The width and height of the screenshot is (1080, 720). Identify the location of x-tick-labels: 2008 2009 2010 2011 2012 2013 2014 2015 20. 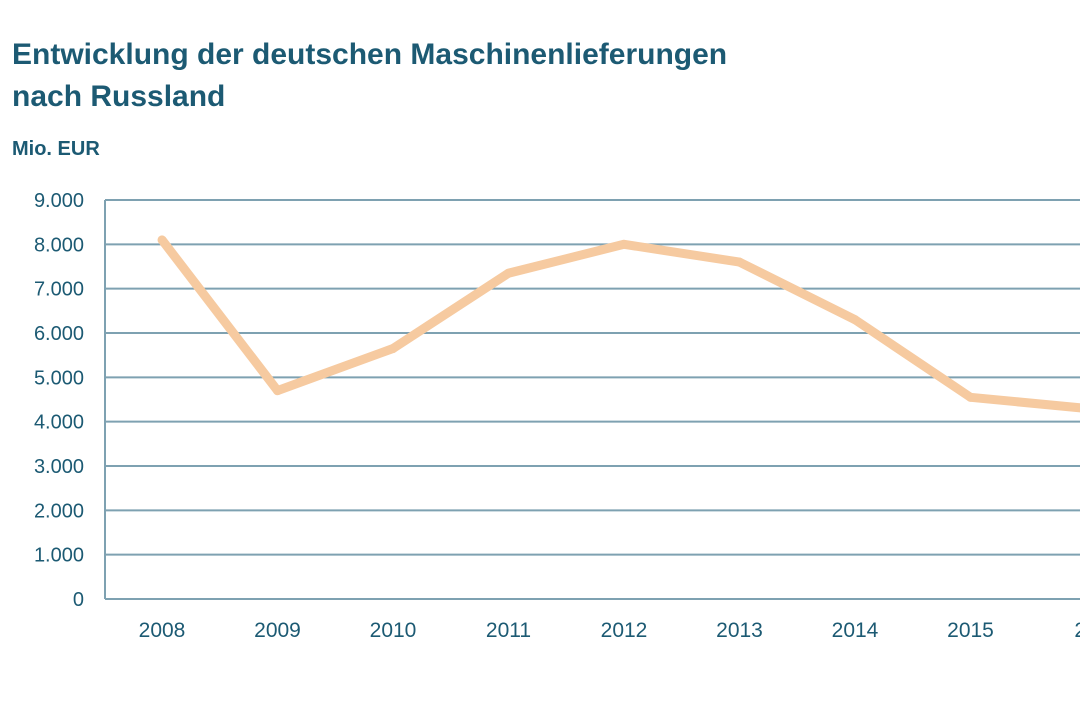
(609, 630).